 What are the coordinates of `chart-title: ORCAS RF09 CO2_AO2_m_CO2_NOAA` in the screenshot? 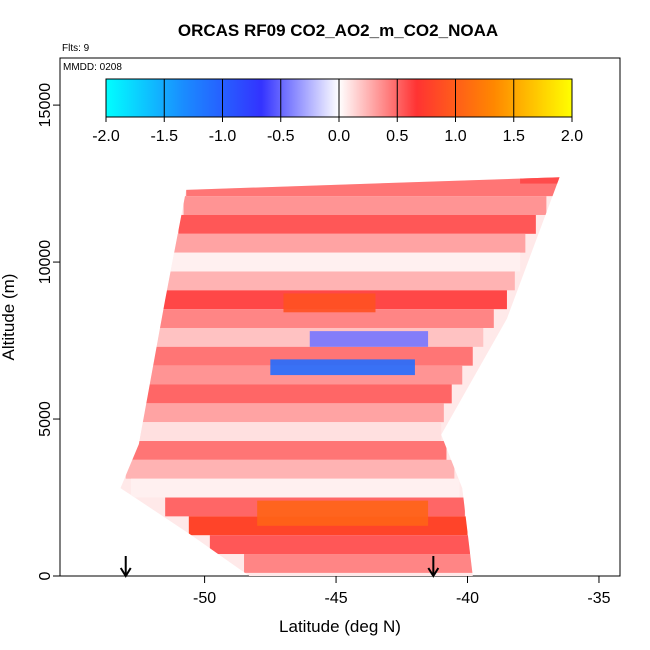 It's located at (338, 30).